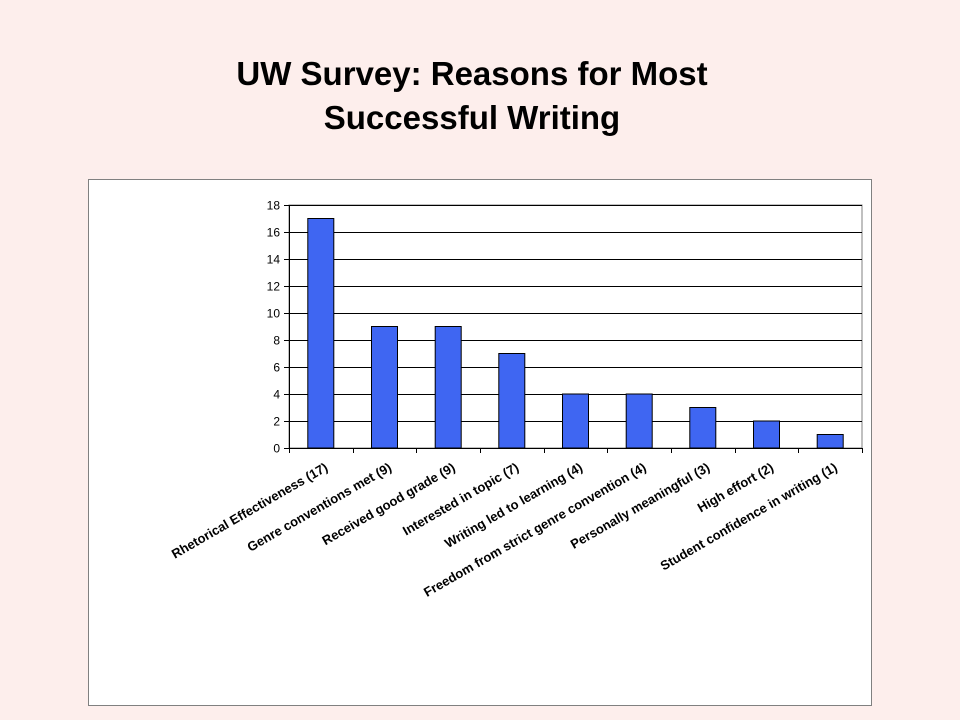 This screenshot has width=960, height=720. I want to click on y-tick-label: 18, so click(274, 206).